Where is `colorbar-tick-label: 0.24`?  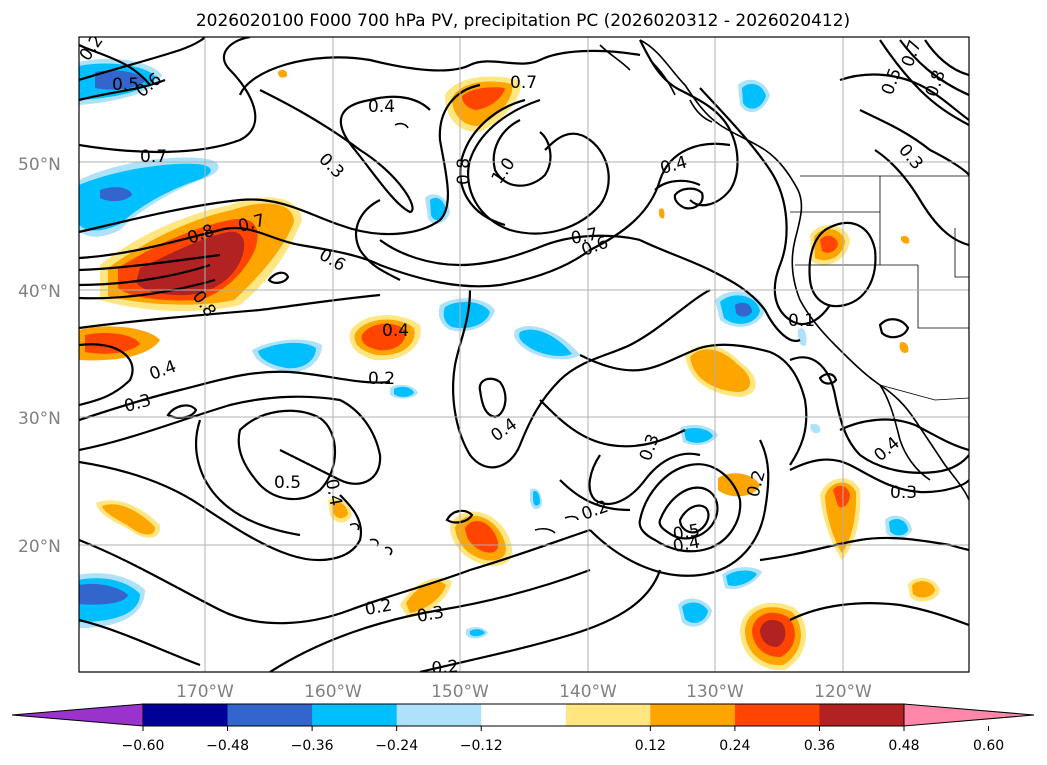
colorbar-tick-label: 0.24 is located at coordinates (734, 746).